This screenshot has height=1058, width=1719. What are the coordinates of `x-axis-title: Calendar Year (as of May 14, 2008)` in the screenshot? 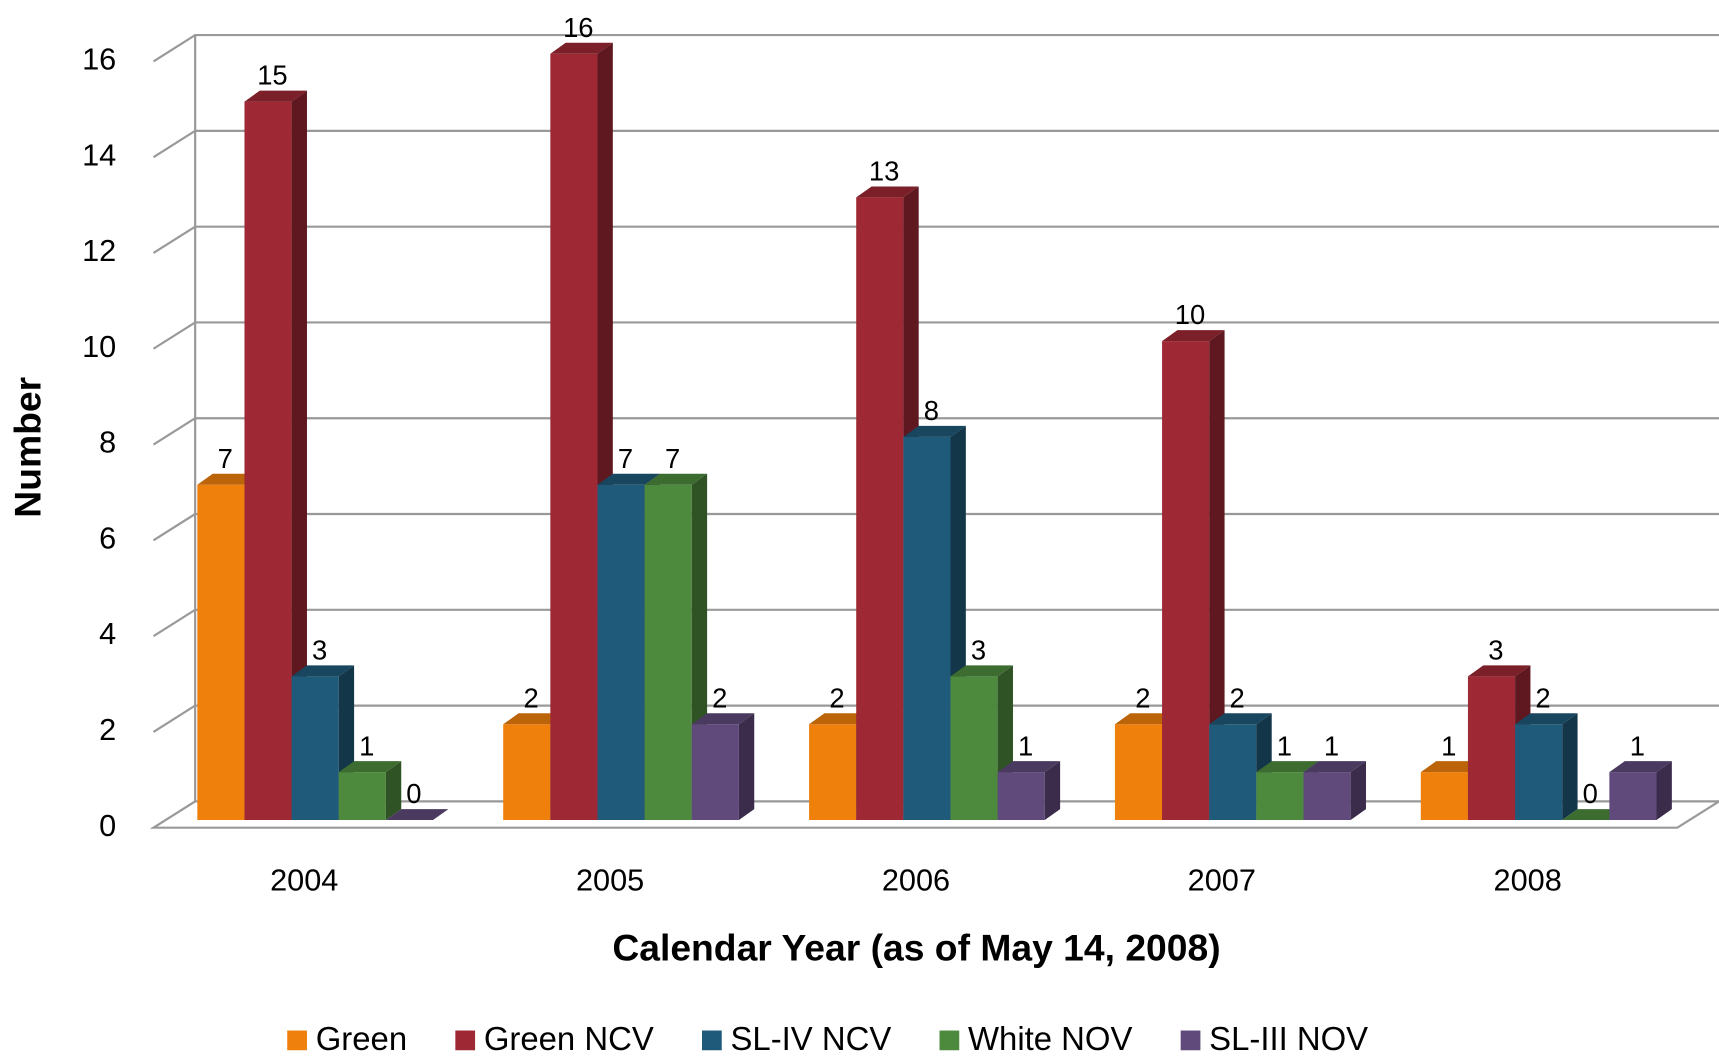 It's located at (916, 947).